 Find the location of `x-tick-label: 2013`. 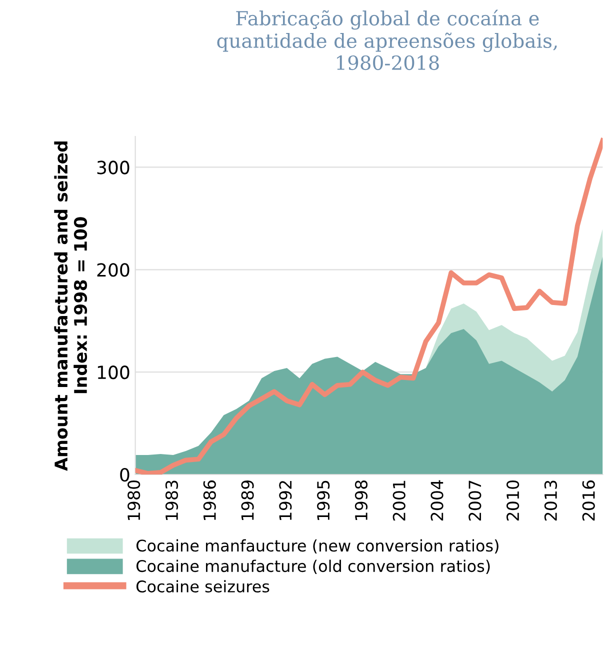

x-tick-label: 2013 is located at coordinates (551, 500).